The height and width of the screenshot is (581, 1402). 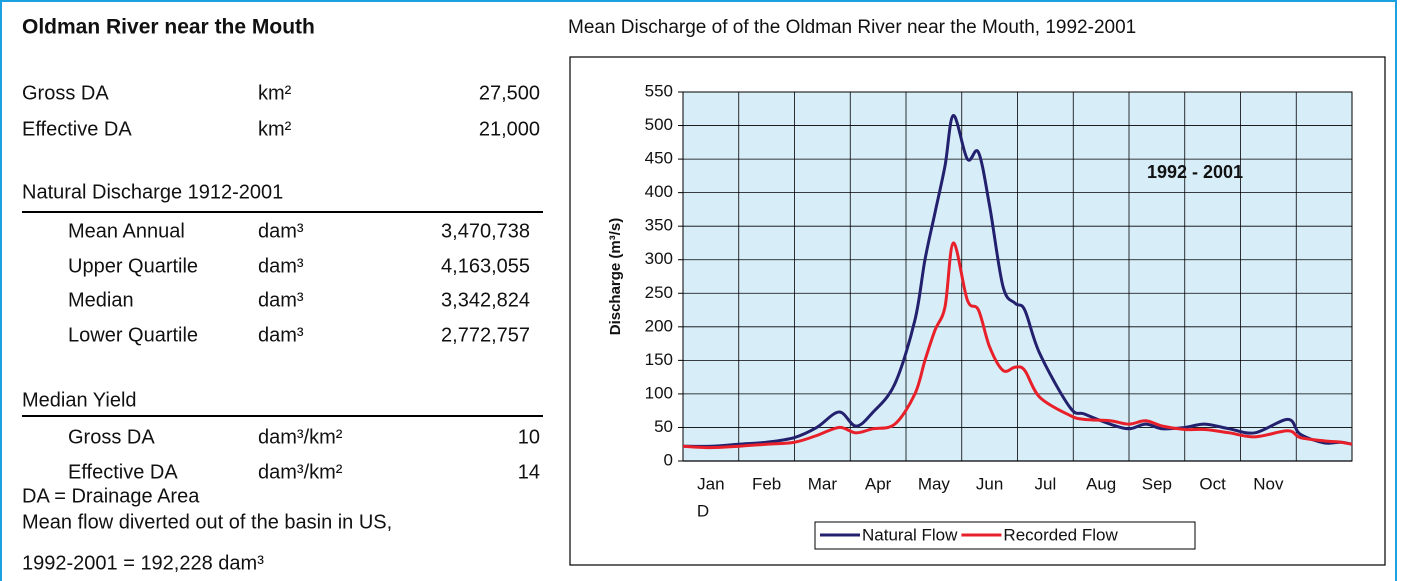 What do you see at coordinates (1212, 483) in the screenshot?
I see `x-tick-label: Oct` at bounding box center [1212, 483].